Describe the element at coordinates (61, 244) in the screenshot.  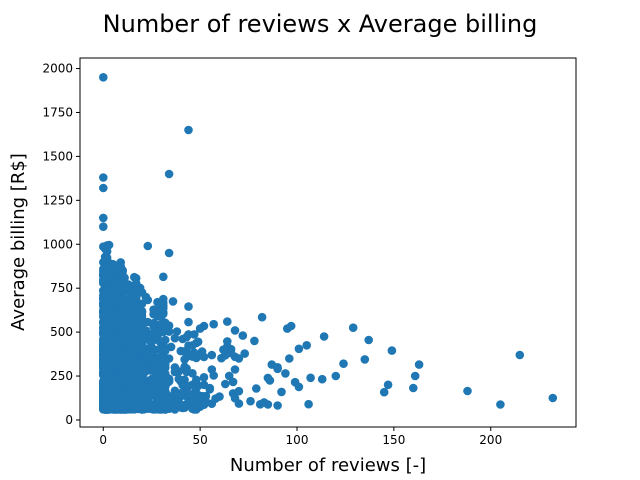
I see `y-axis: 0 250 500 750 1000 1250 1500 1750 2000` at that location.